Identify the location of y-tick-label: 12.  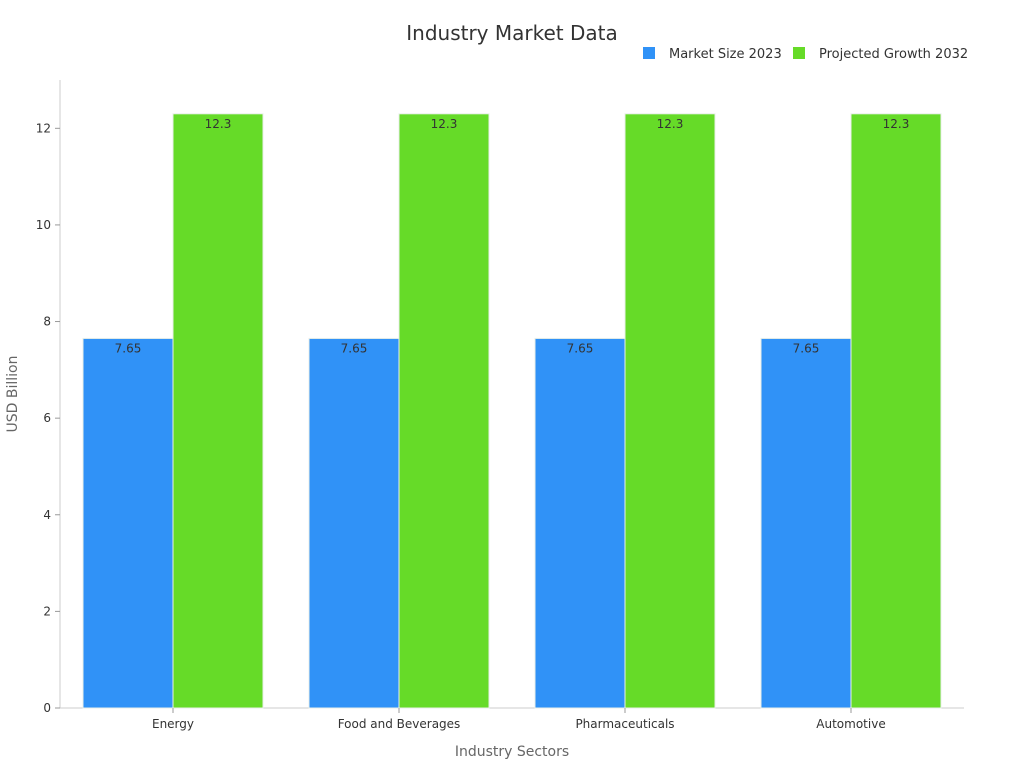
(43, 128).